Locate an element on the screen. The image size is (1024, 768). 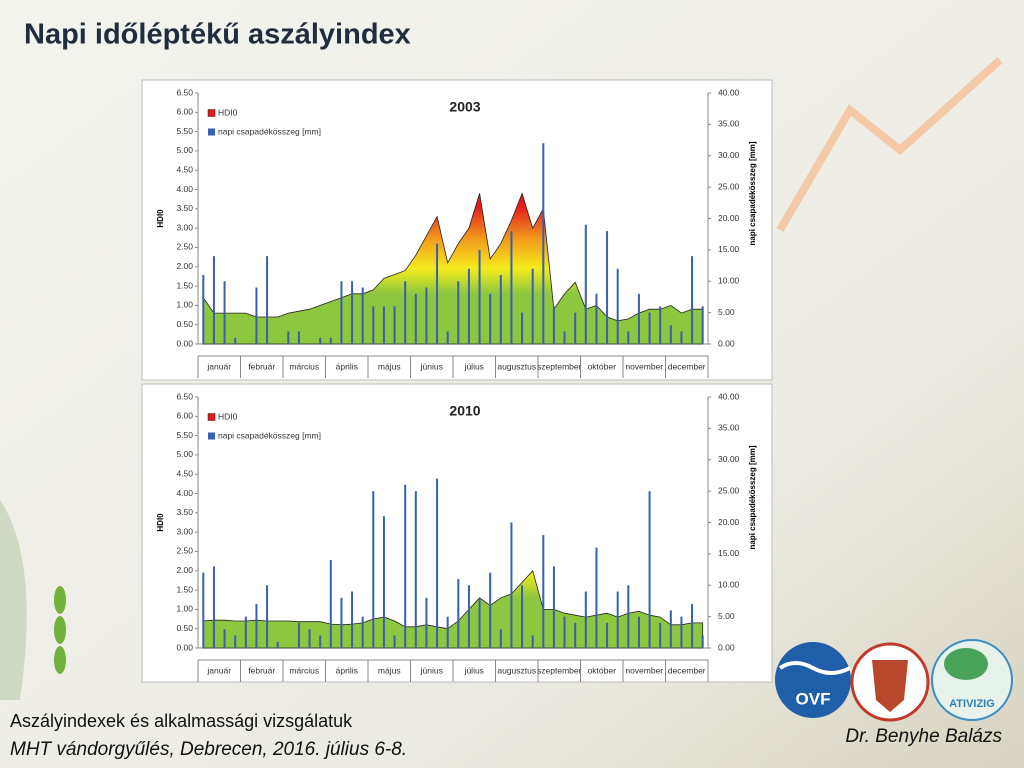
y-tick-label: 4.00 is located at coordinates (184, 189).